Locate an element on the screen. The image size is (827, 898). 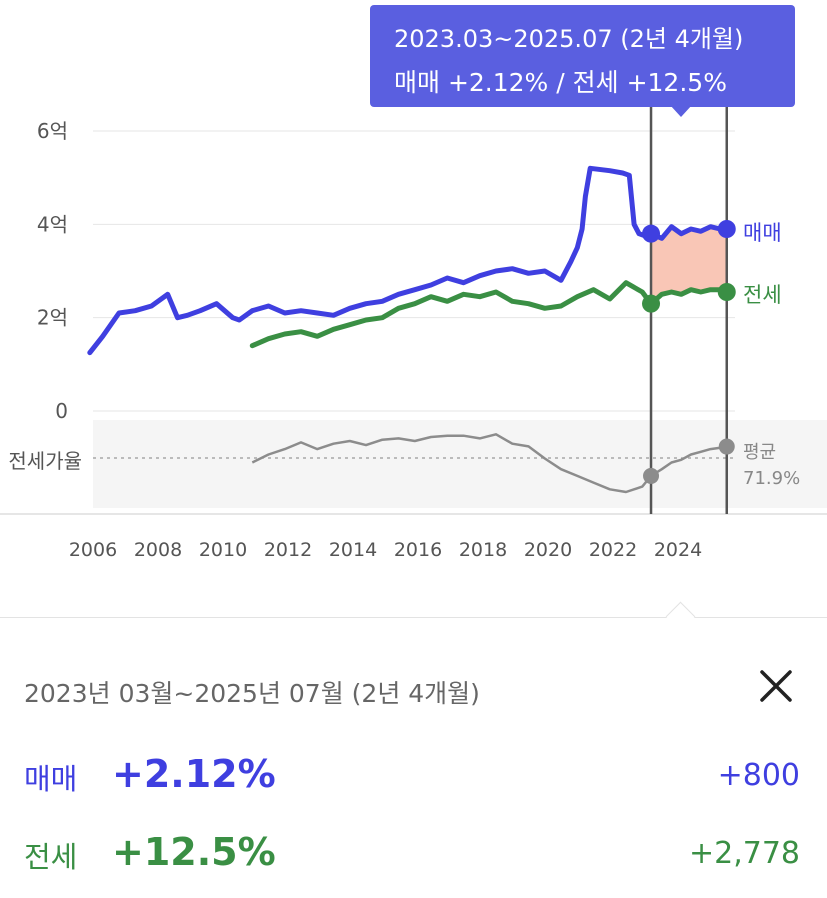
jeonse-row-pct: +12.5% is located at coordinates (194, 852).